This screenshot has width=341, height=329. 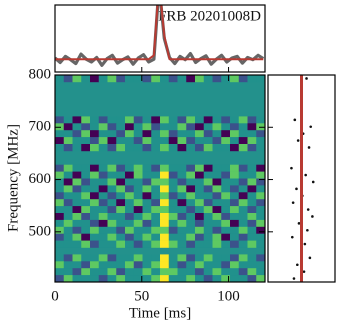 What do you see at coordinates (160, 38) in the screenshot?
I see `top-frame` at bounding box center [160, 38].